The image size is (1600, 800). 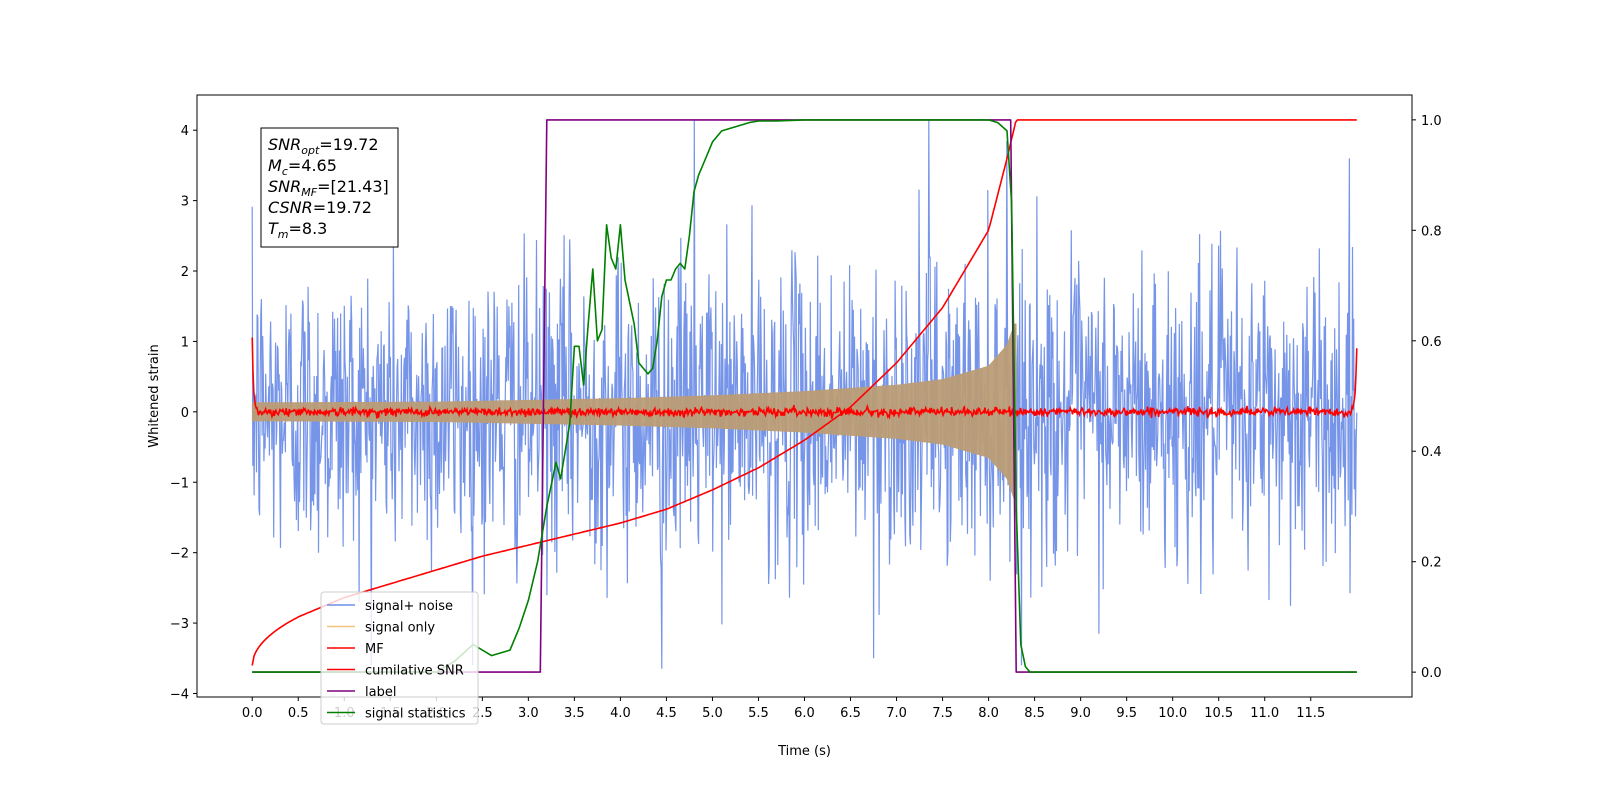 I want to click on y-tick-label: 3, so click(x=185, y=202).